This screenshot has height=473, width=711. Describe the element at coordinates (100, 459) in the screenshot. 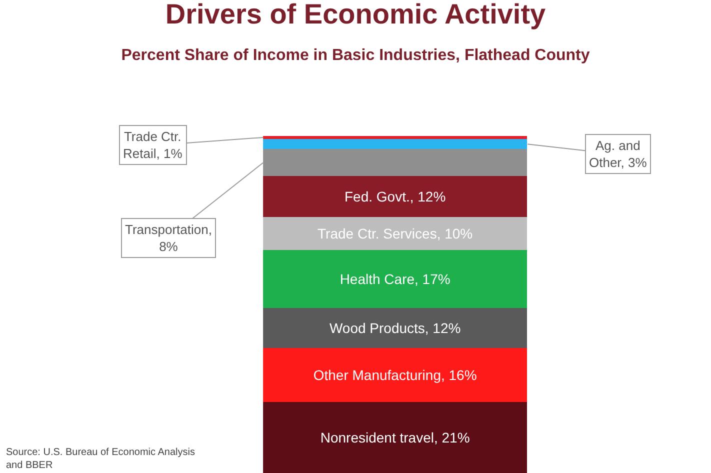

I see `source-note: Source: U.S. Bureau of Economic Analysis and BBER` at that location.